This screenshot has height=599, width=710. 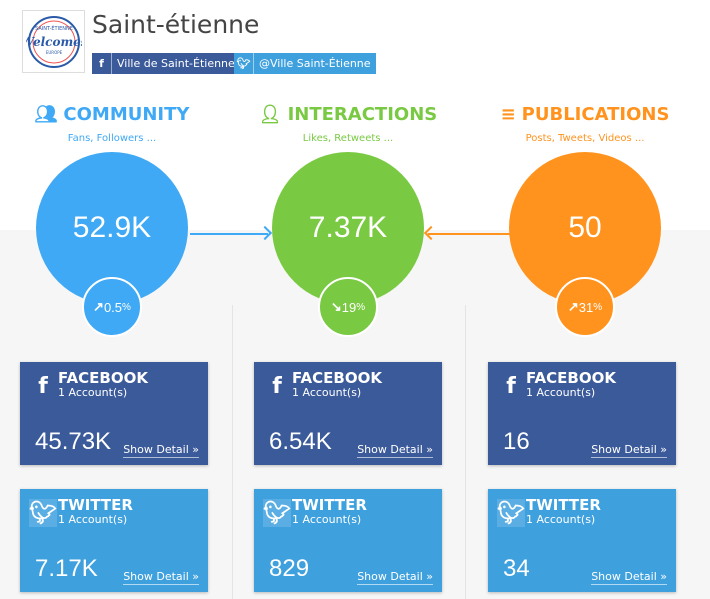 I want to click on facebook-page-link: f Ville de Saint-Étienne, so click(x=166, y=63).